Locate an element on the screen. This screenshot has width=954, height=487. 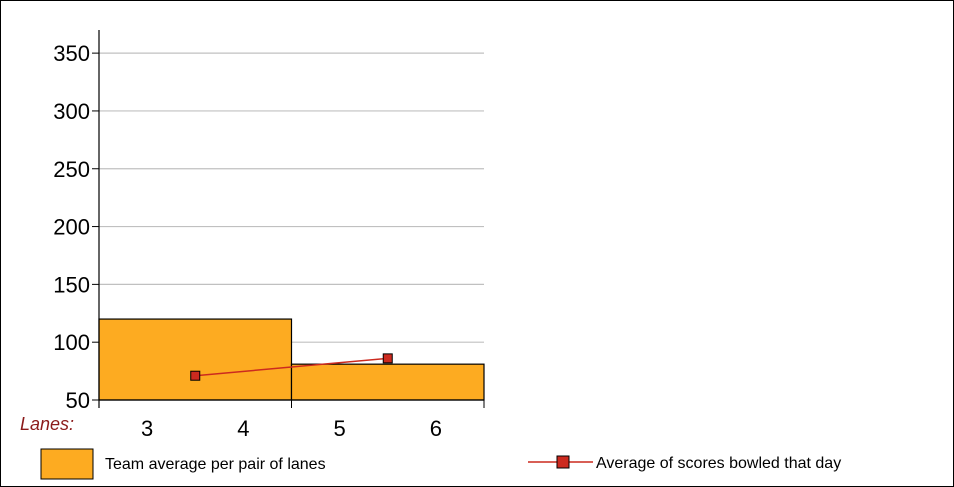
y-tick-label: 50 is located at coordinates (78, 400).